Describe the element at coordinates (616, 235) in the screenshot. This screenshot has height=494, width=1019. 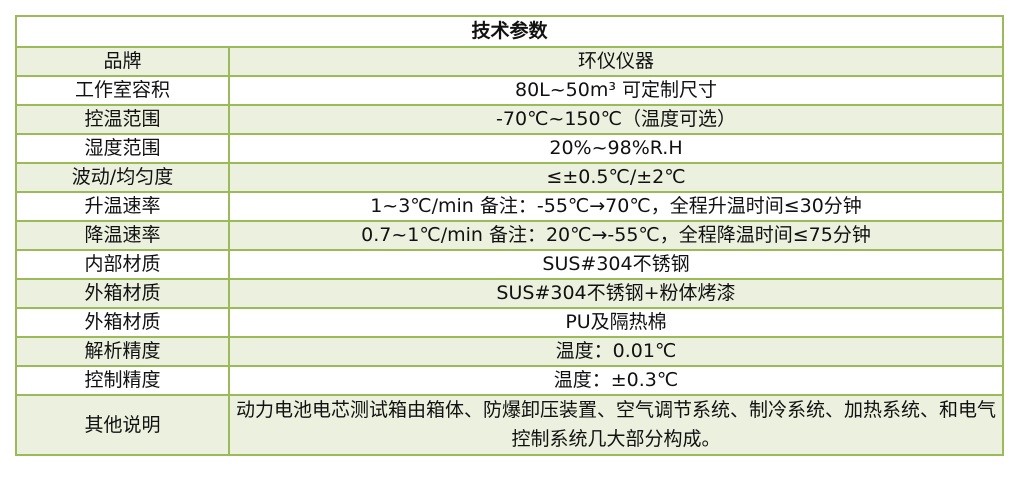
I see `row-value: 0.7~1℃/min 备注：20℃→-55℃，全程降温时间≤75分钟` at that location.